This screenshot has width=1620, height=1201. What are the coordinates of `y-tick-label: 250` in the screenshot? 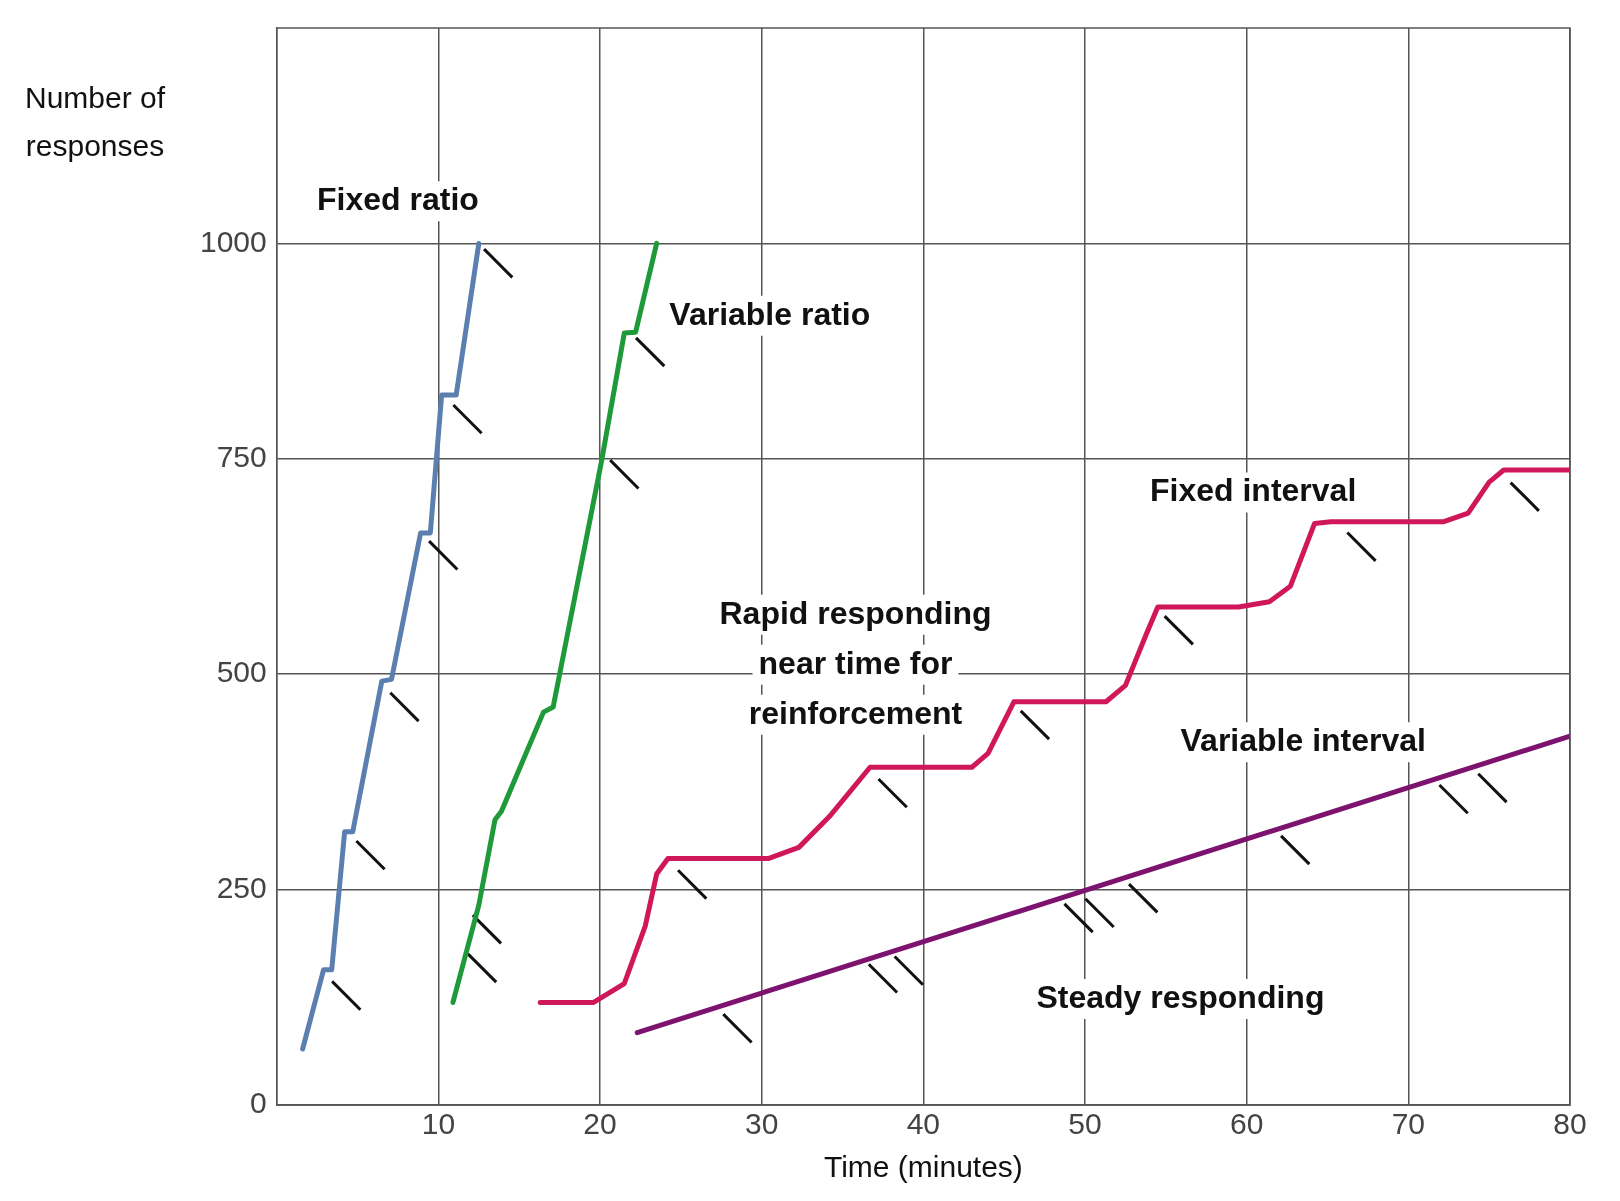 It's located at (241, 887).